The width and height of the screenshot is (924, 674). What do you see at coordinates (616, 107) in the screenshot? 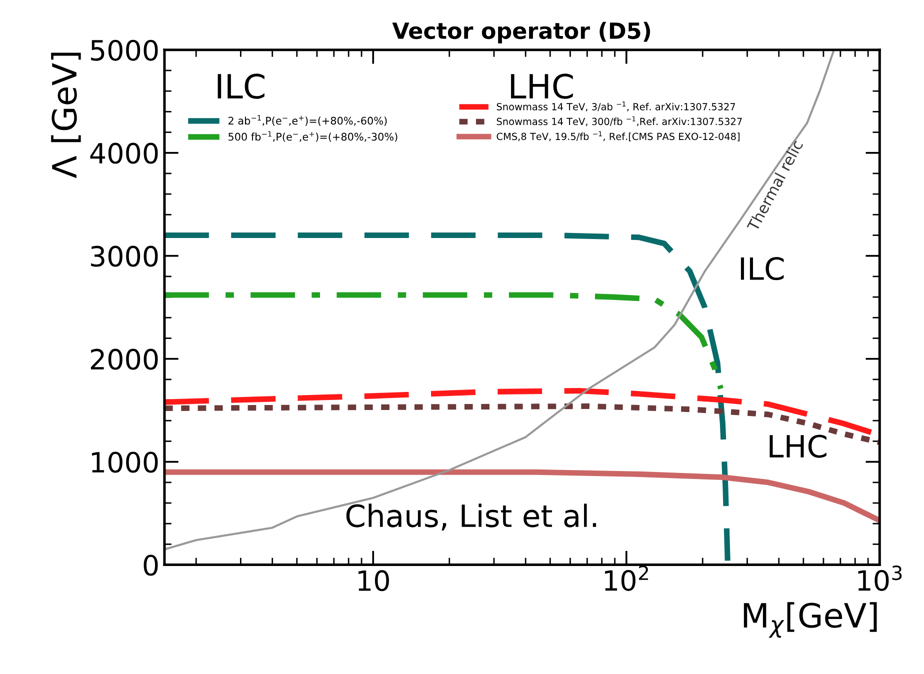
I see `legend-label: Snowmass 14 TeV, 3/ab $^{−1}$, Ref. arXiv:1307.5327` at bounding box center [616, 107].